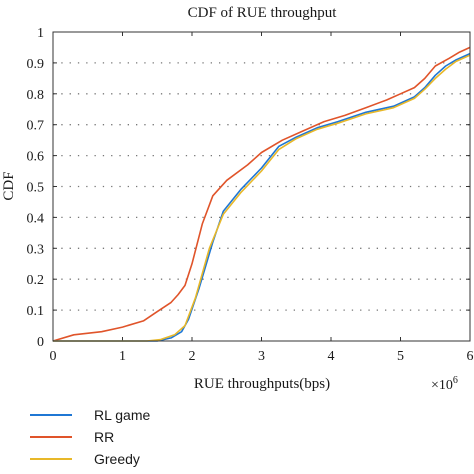  I want to click on x-tick-label: 3, so click(261, 356).